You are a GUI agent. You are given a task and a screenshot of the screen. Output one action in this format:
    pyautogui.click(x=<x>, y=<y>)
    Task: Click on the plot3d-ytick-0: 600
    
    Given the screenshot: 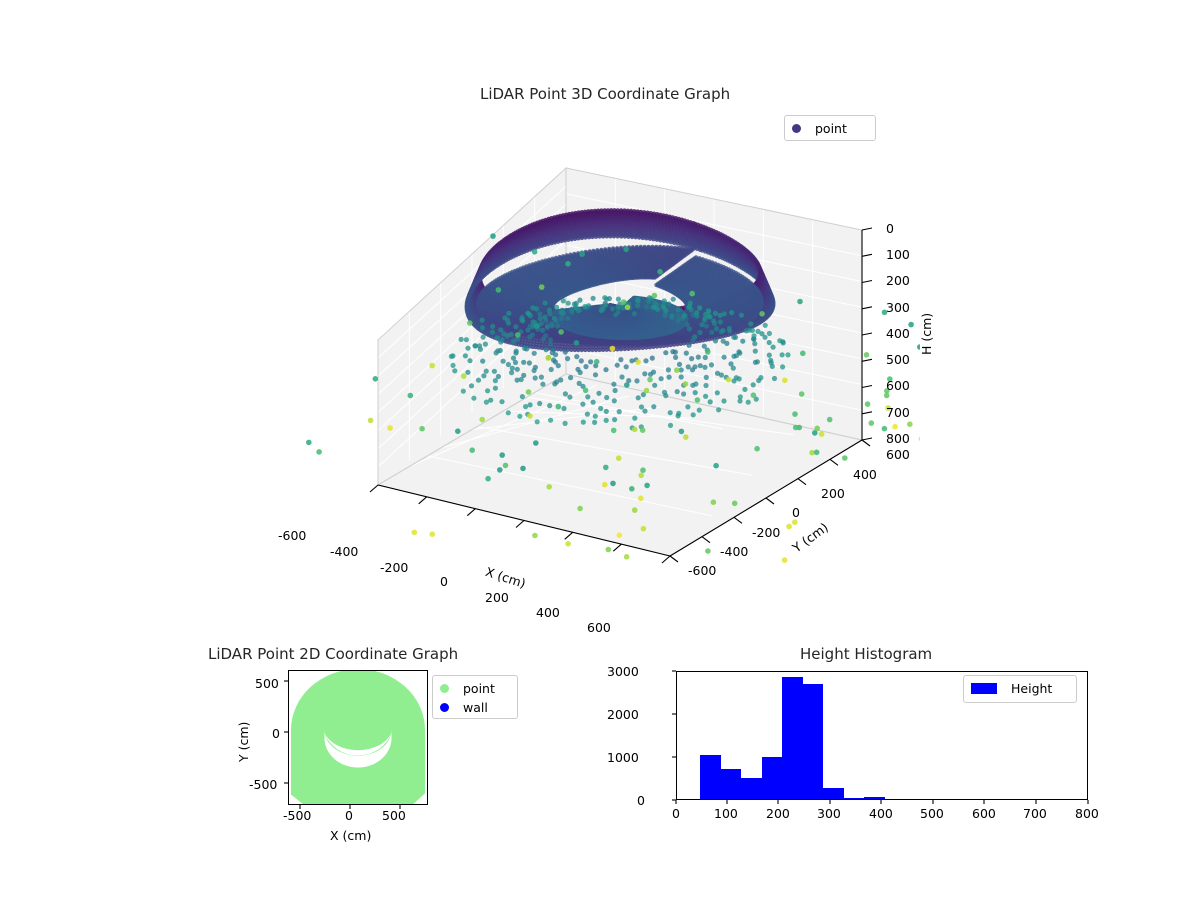 What is the action you would take?
    pyautogui.click(x=898, y=454)
    